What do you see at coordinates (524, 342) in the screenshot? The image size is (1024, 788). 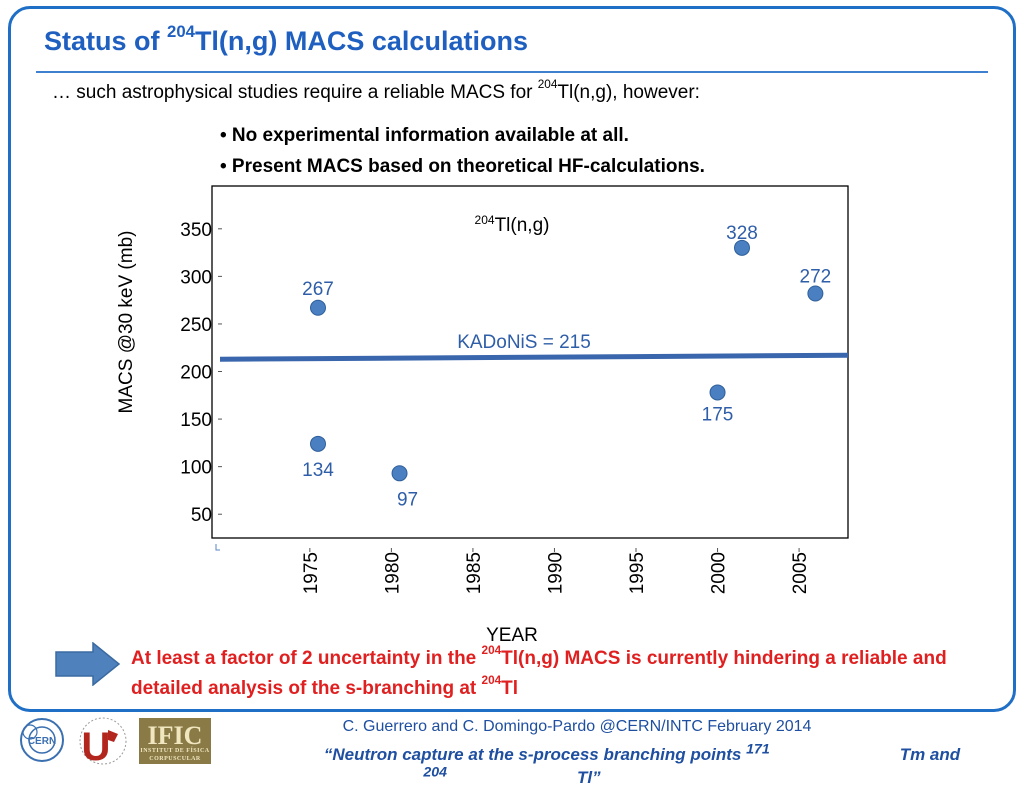 I see `kadonis-label: KADoNiS = 215` at bounding box center [524, 342].